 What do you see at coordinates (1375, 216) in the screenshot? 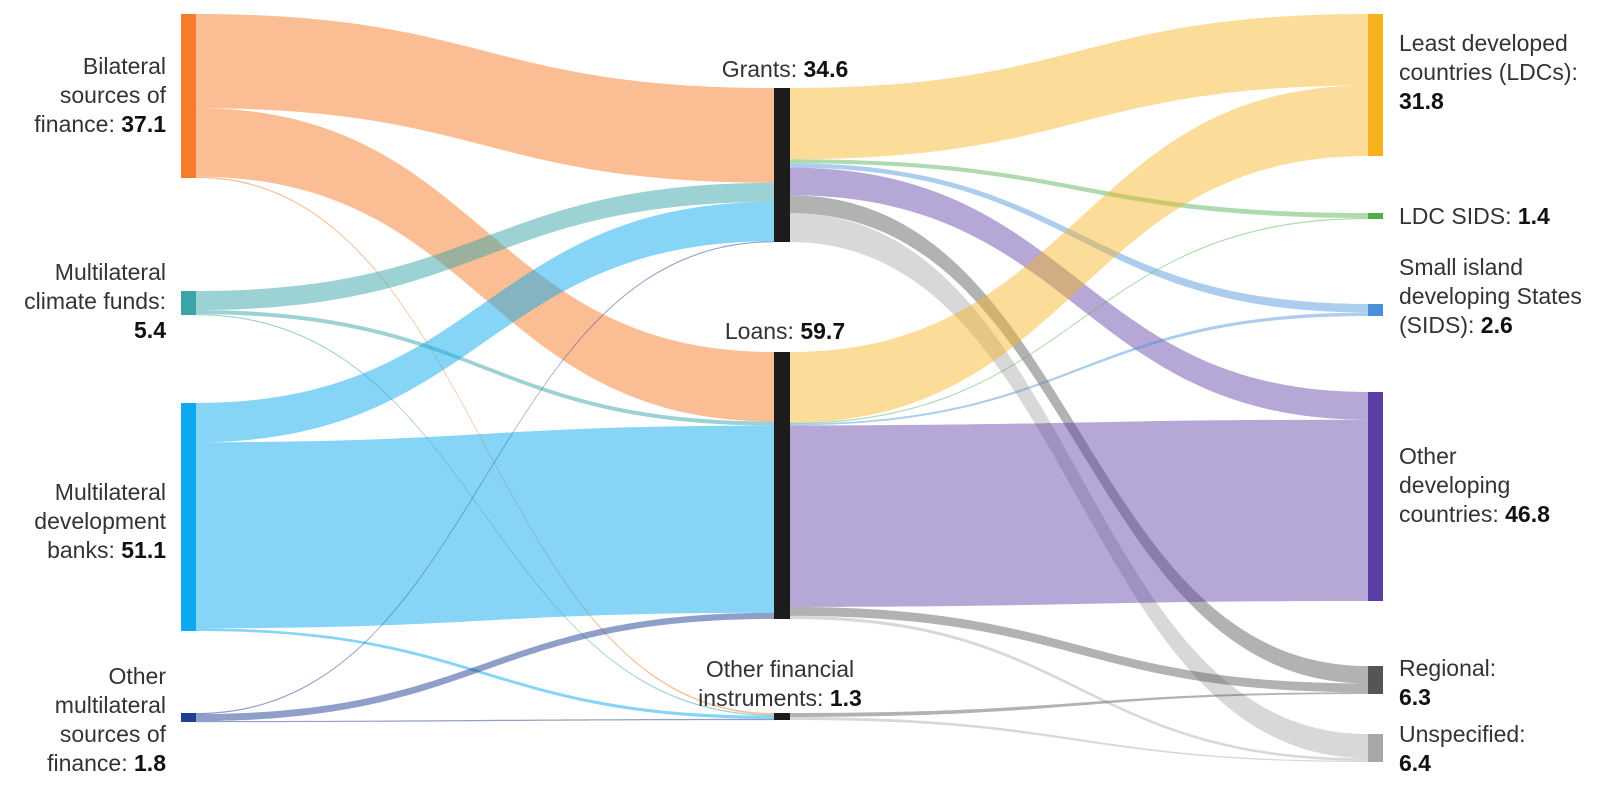
I see `recipient-node-ldc_sids` at bounding box center [1375, 216].